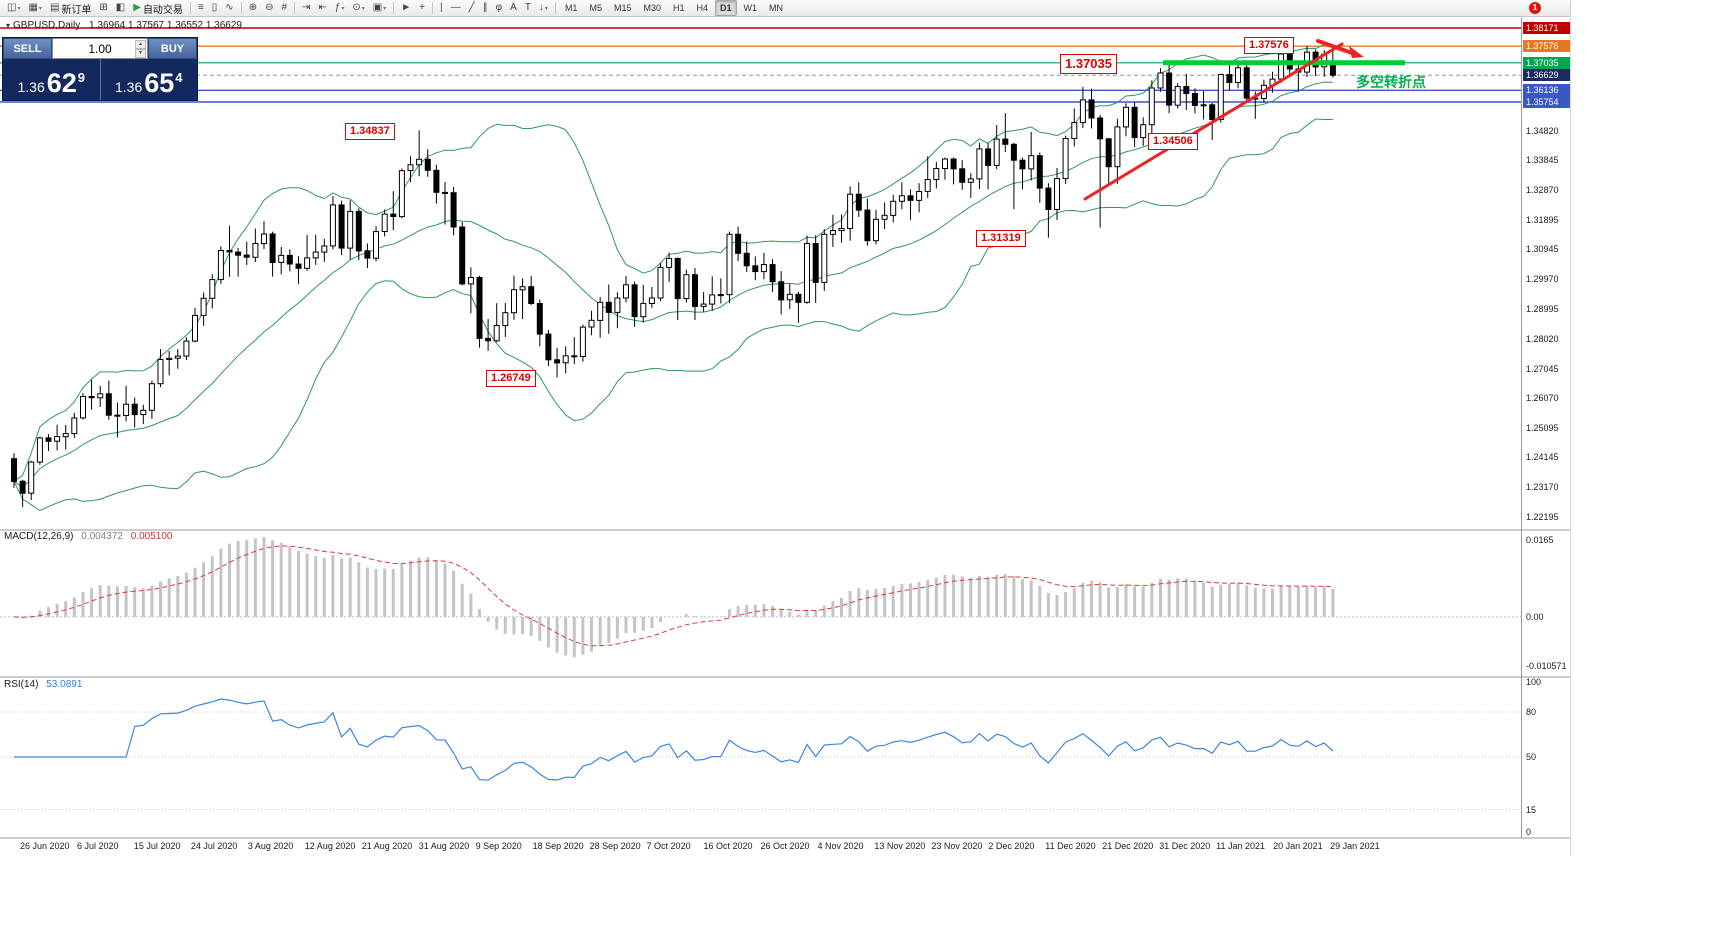 The height and width of the screenshot is (942, 1733). I want to click on data-window-button: ◧, so click(120, 8).